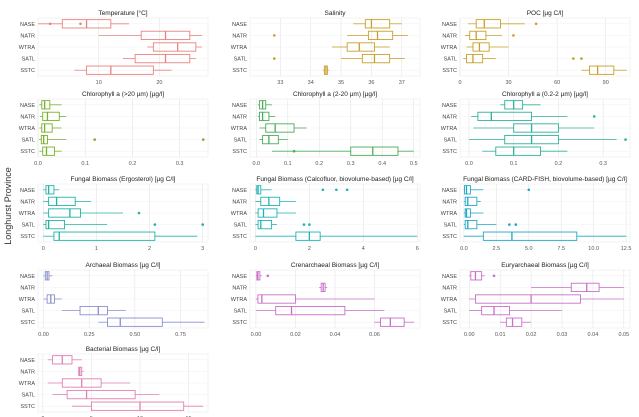  I want to click on x-tick-label: 0.02, so click(531, 335).